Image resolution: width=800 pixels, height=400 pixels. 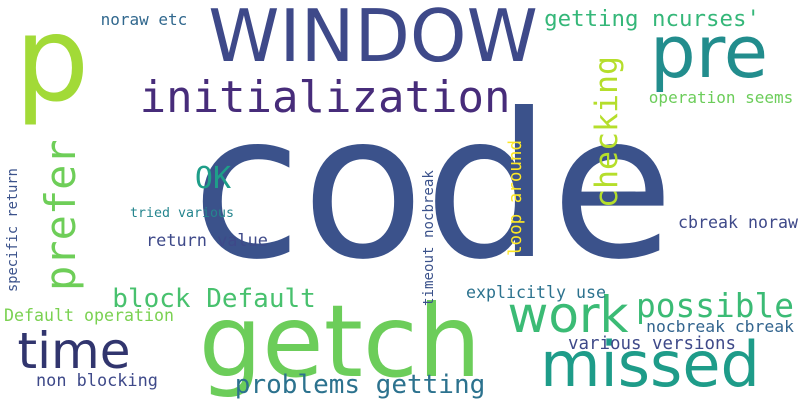 I want to click on word-specific-return: specific return, so click(x=13, y=230).